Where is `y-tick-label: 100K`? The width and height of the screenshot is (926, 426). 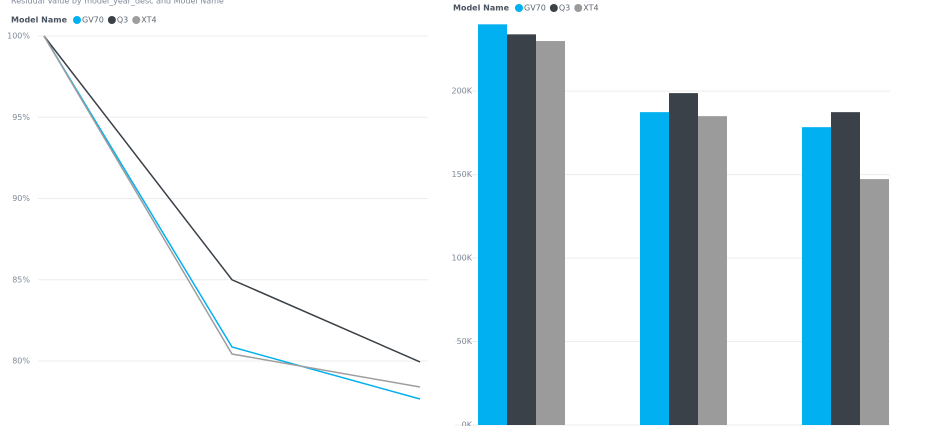
y-tick-label: 100K is located at coordinates (461, 258).